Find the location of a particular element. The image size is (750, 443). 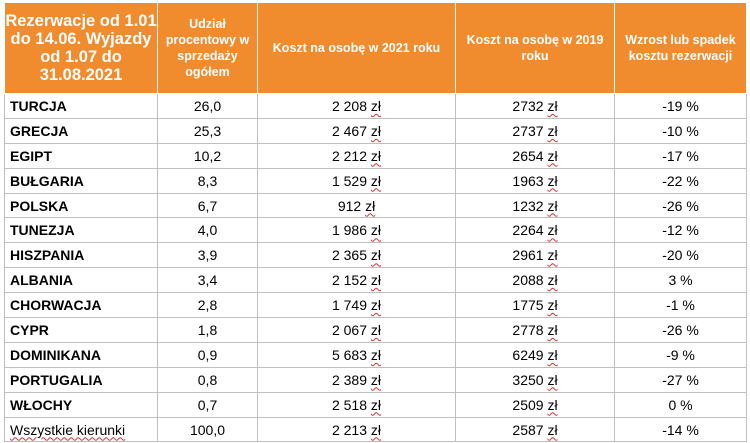

cost-2019-cell: 1775 zł is located at coordinates (535, 305).